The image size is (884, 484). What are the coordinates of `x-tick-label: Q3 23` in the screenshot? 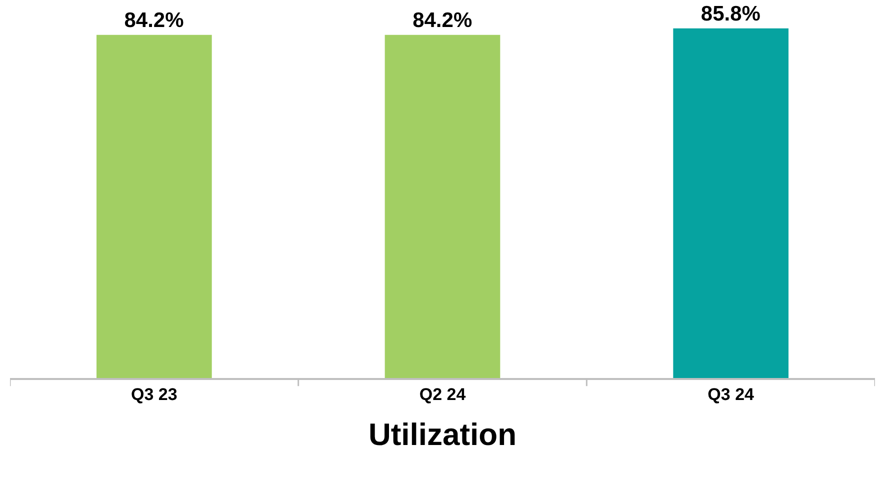 It's located at (154, 394).